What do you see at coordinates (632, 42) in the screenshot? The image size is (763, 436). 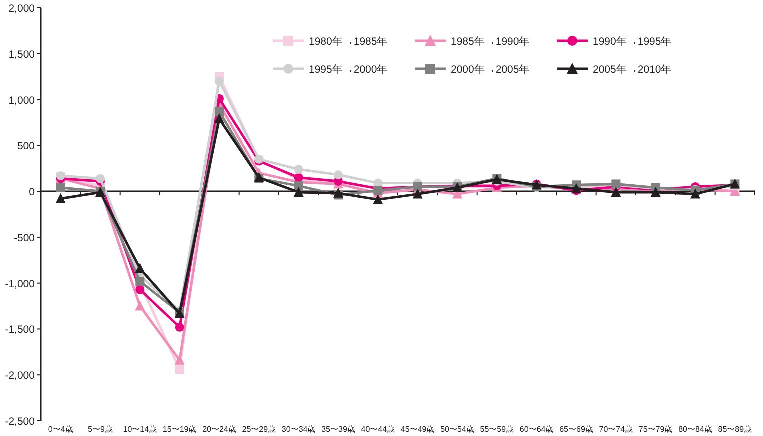 I see `legend-label: 1990年→1995年` at bounding box center [632, 42].